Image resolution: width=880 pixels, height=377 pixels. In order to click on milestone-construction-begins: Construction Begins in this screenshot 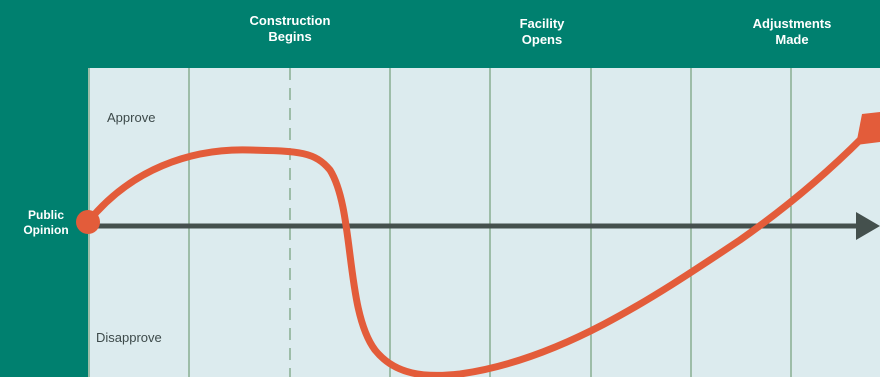, I will do `click(290, 28)`.